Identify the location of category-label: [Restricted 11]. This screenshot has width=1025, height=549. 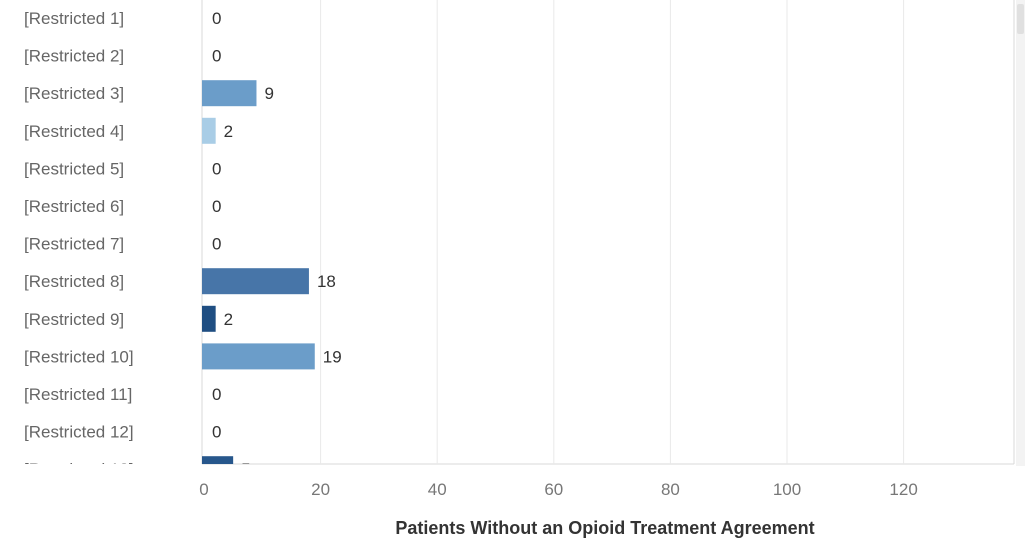
(78, 394).